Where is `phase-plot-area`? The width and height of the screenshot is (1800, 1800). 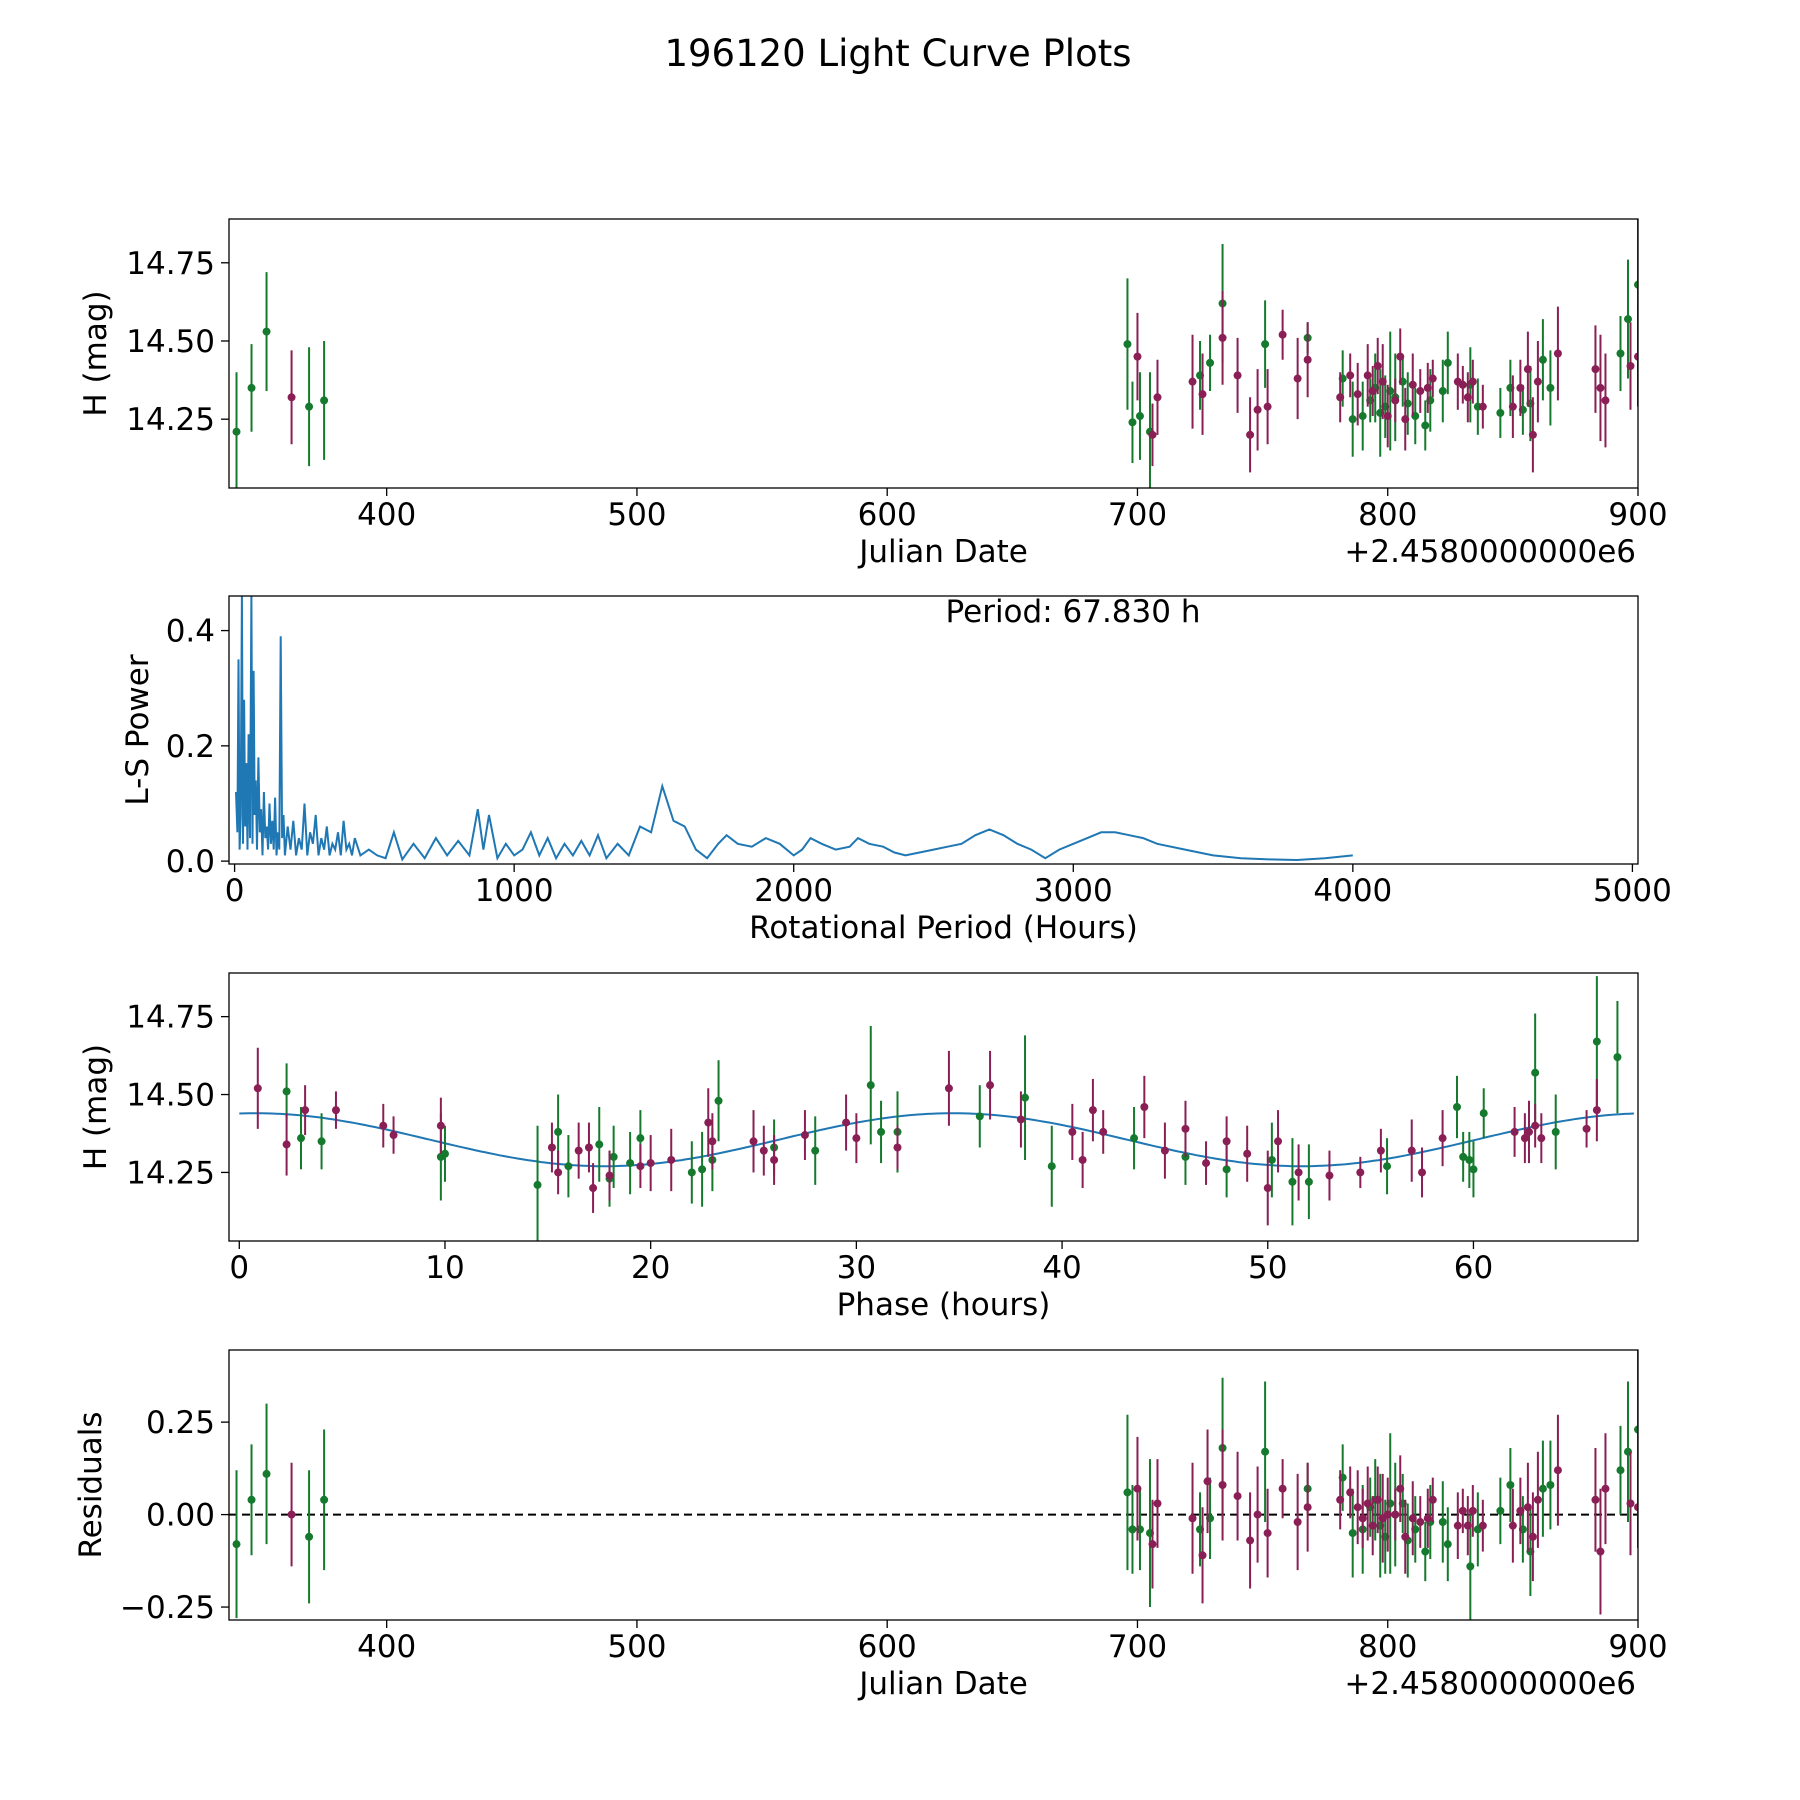
phase-plot-area is located at coordinates (936, 1108).